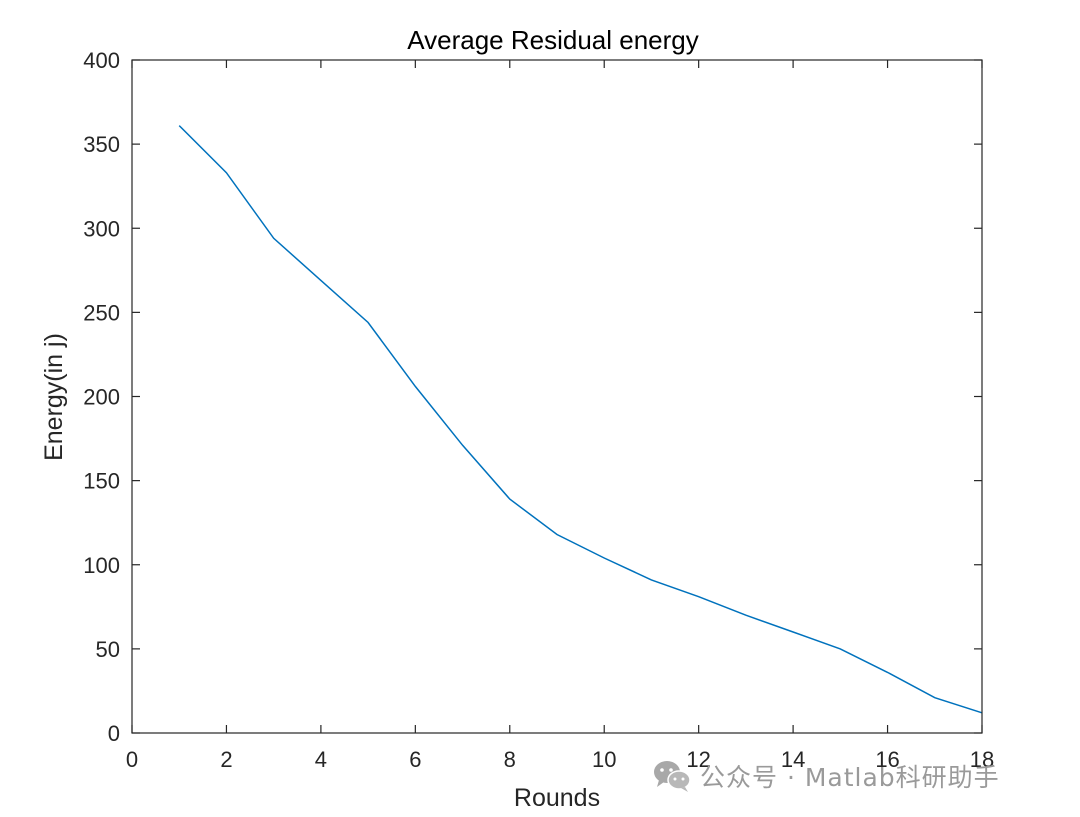 The height and width of the screenshot is (817, 1080). What do you see at coordinates (101, 312) in the screenshot?
I see `y-tick-label: 250` at bounding box center [101, 312].